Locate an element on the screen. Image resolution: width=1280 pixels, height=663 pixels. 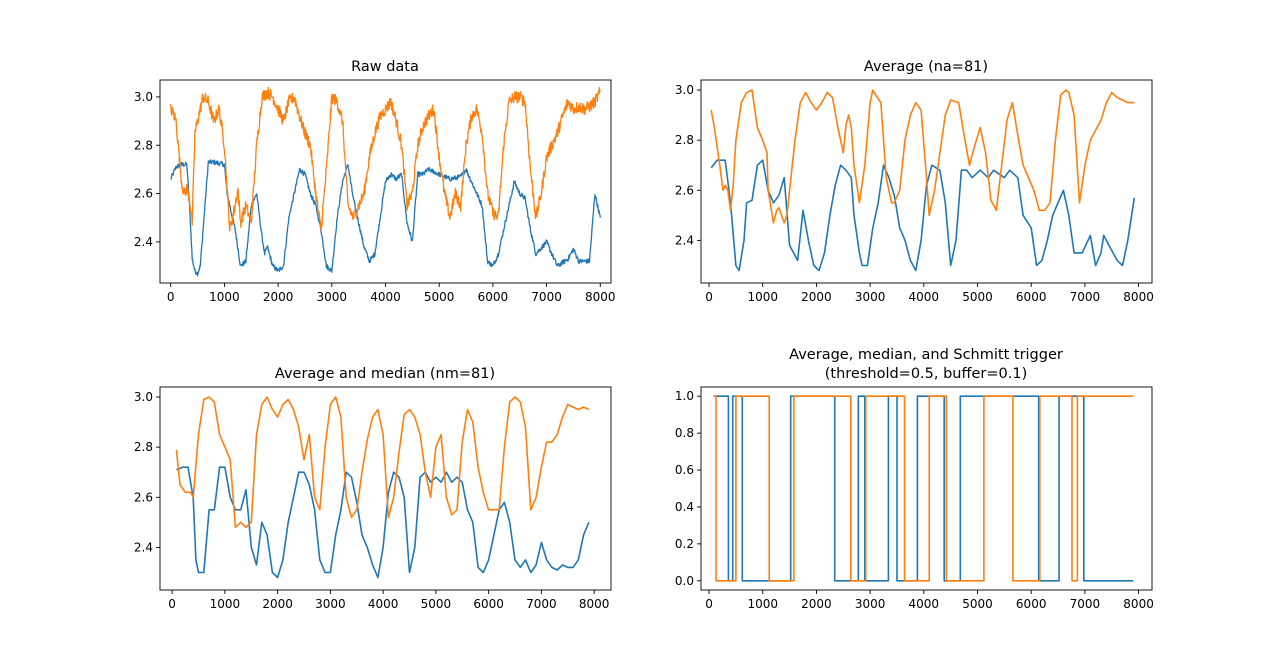
y-tick-label: 1.0 is located at coordinates (684, 396).